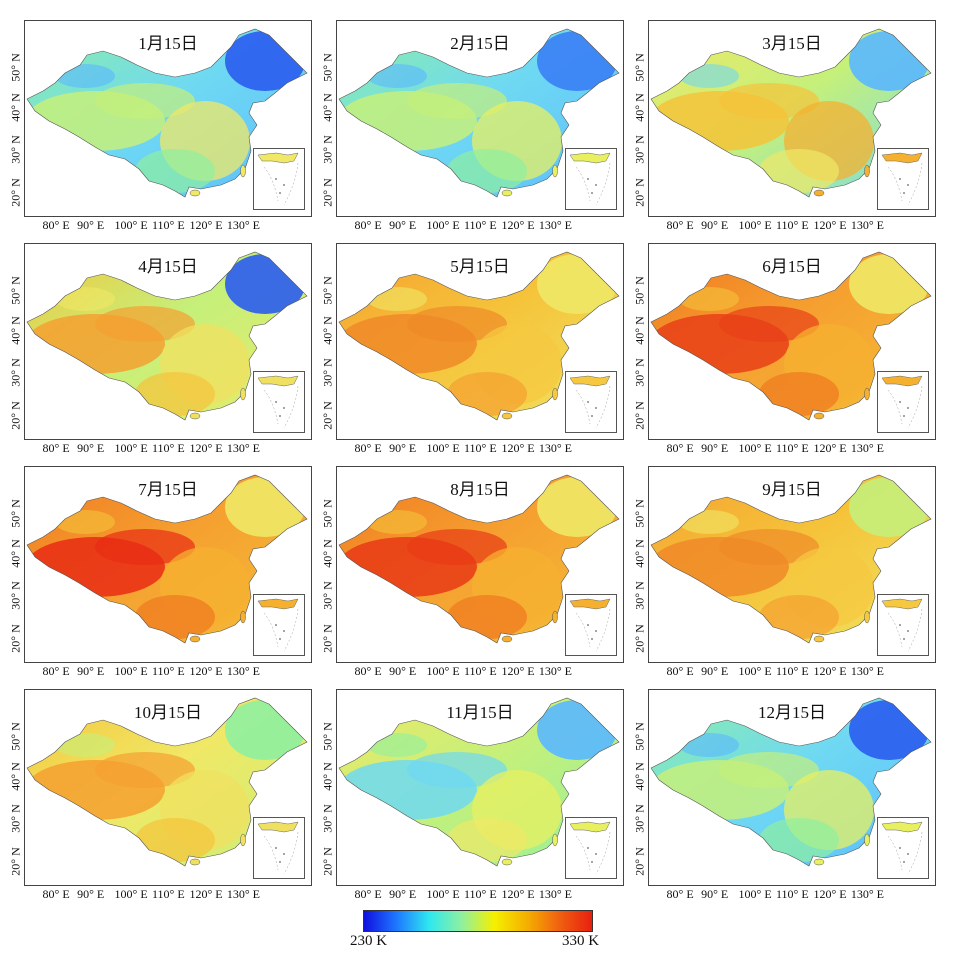 The image size is (955, 961). Describe the element at coordinates (168, 43) in the screenshot. I see `panel-title: 1月15日` at that location.